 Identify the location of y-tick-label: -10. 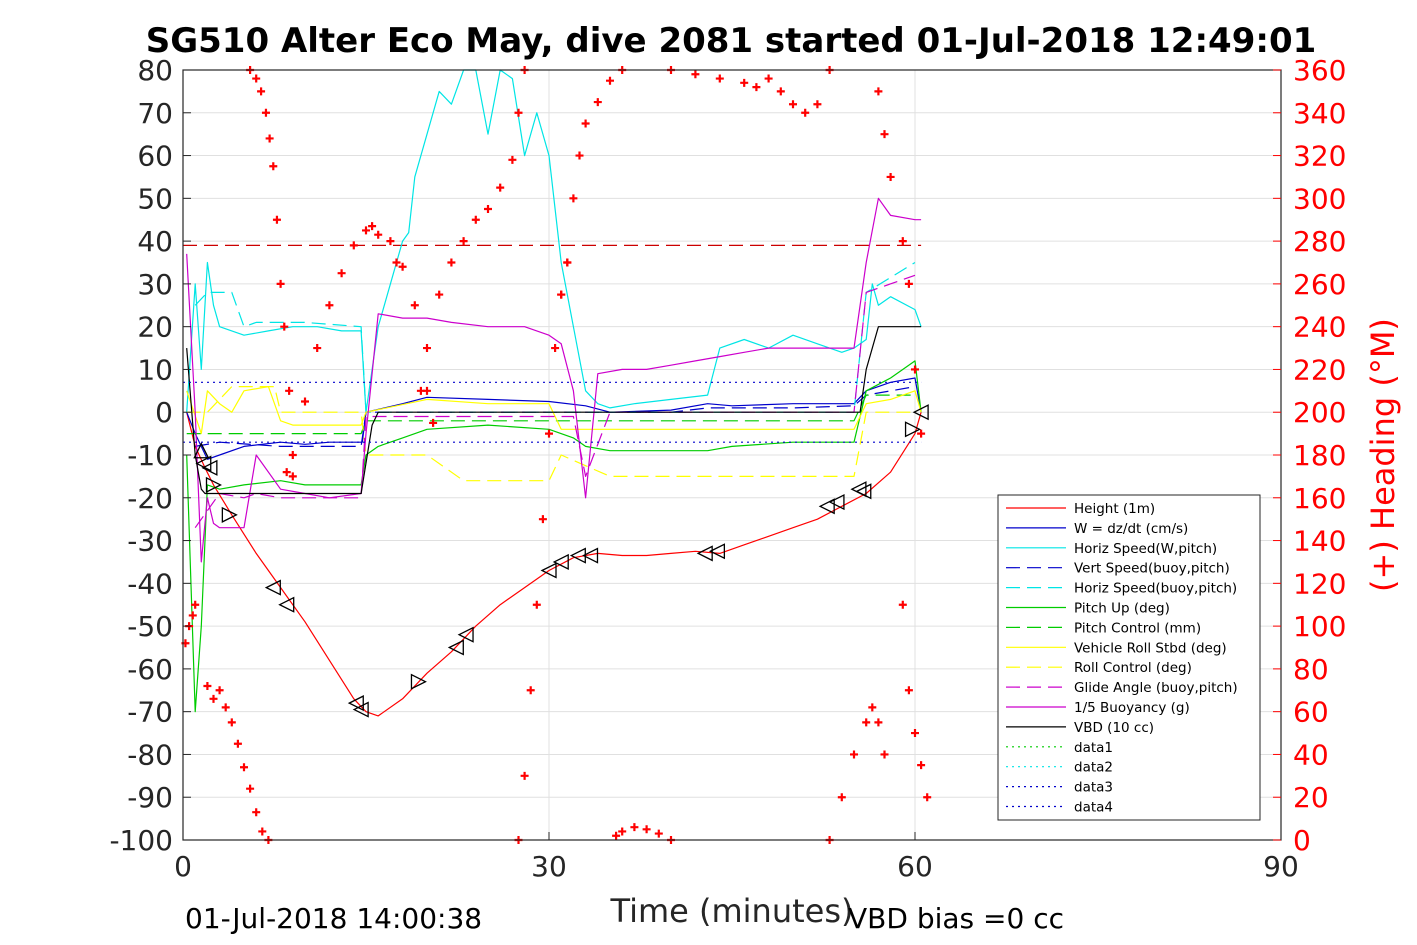
(150, 455).